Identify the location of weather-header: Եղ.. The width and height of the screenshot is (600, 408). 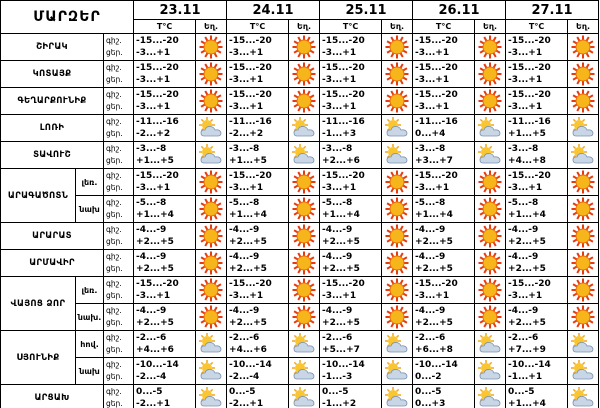
(211, 26).